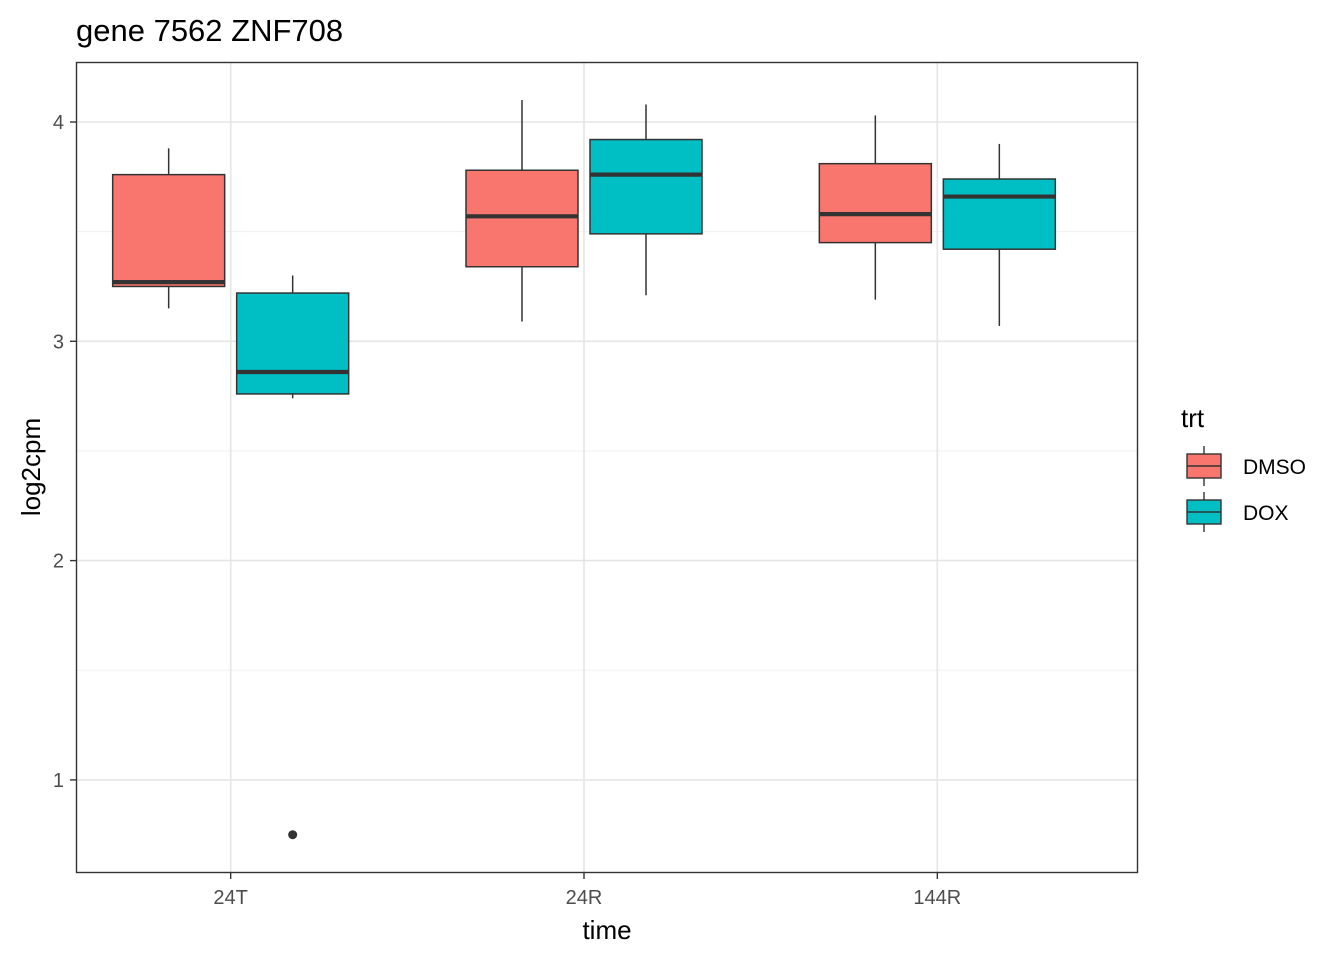  Describe the element at coordinates (58, 781) in the screenshot. I see `y-tick-label: 1` at that location.